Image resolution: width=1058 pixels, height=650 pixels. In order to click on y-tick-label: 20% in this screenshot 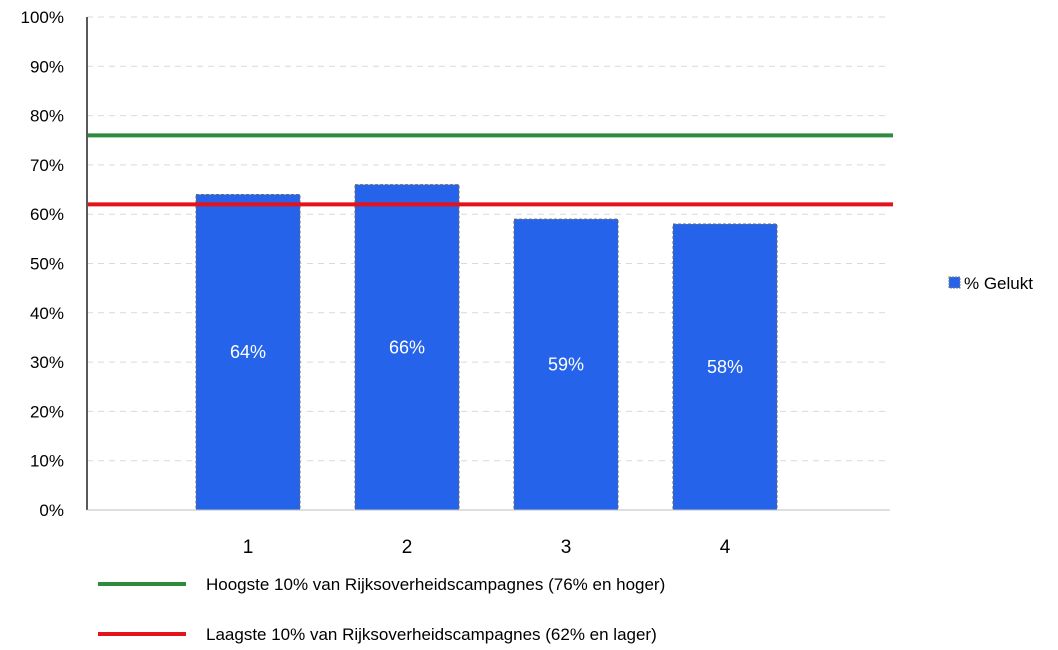, I will do `click(47, 411)`.